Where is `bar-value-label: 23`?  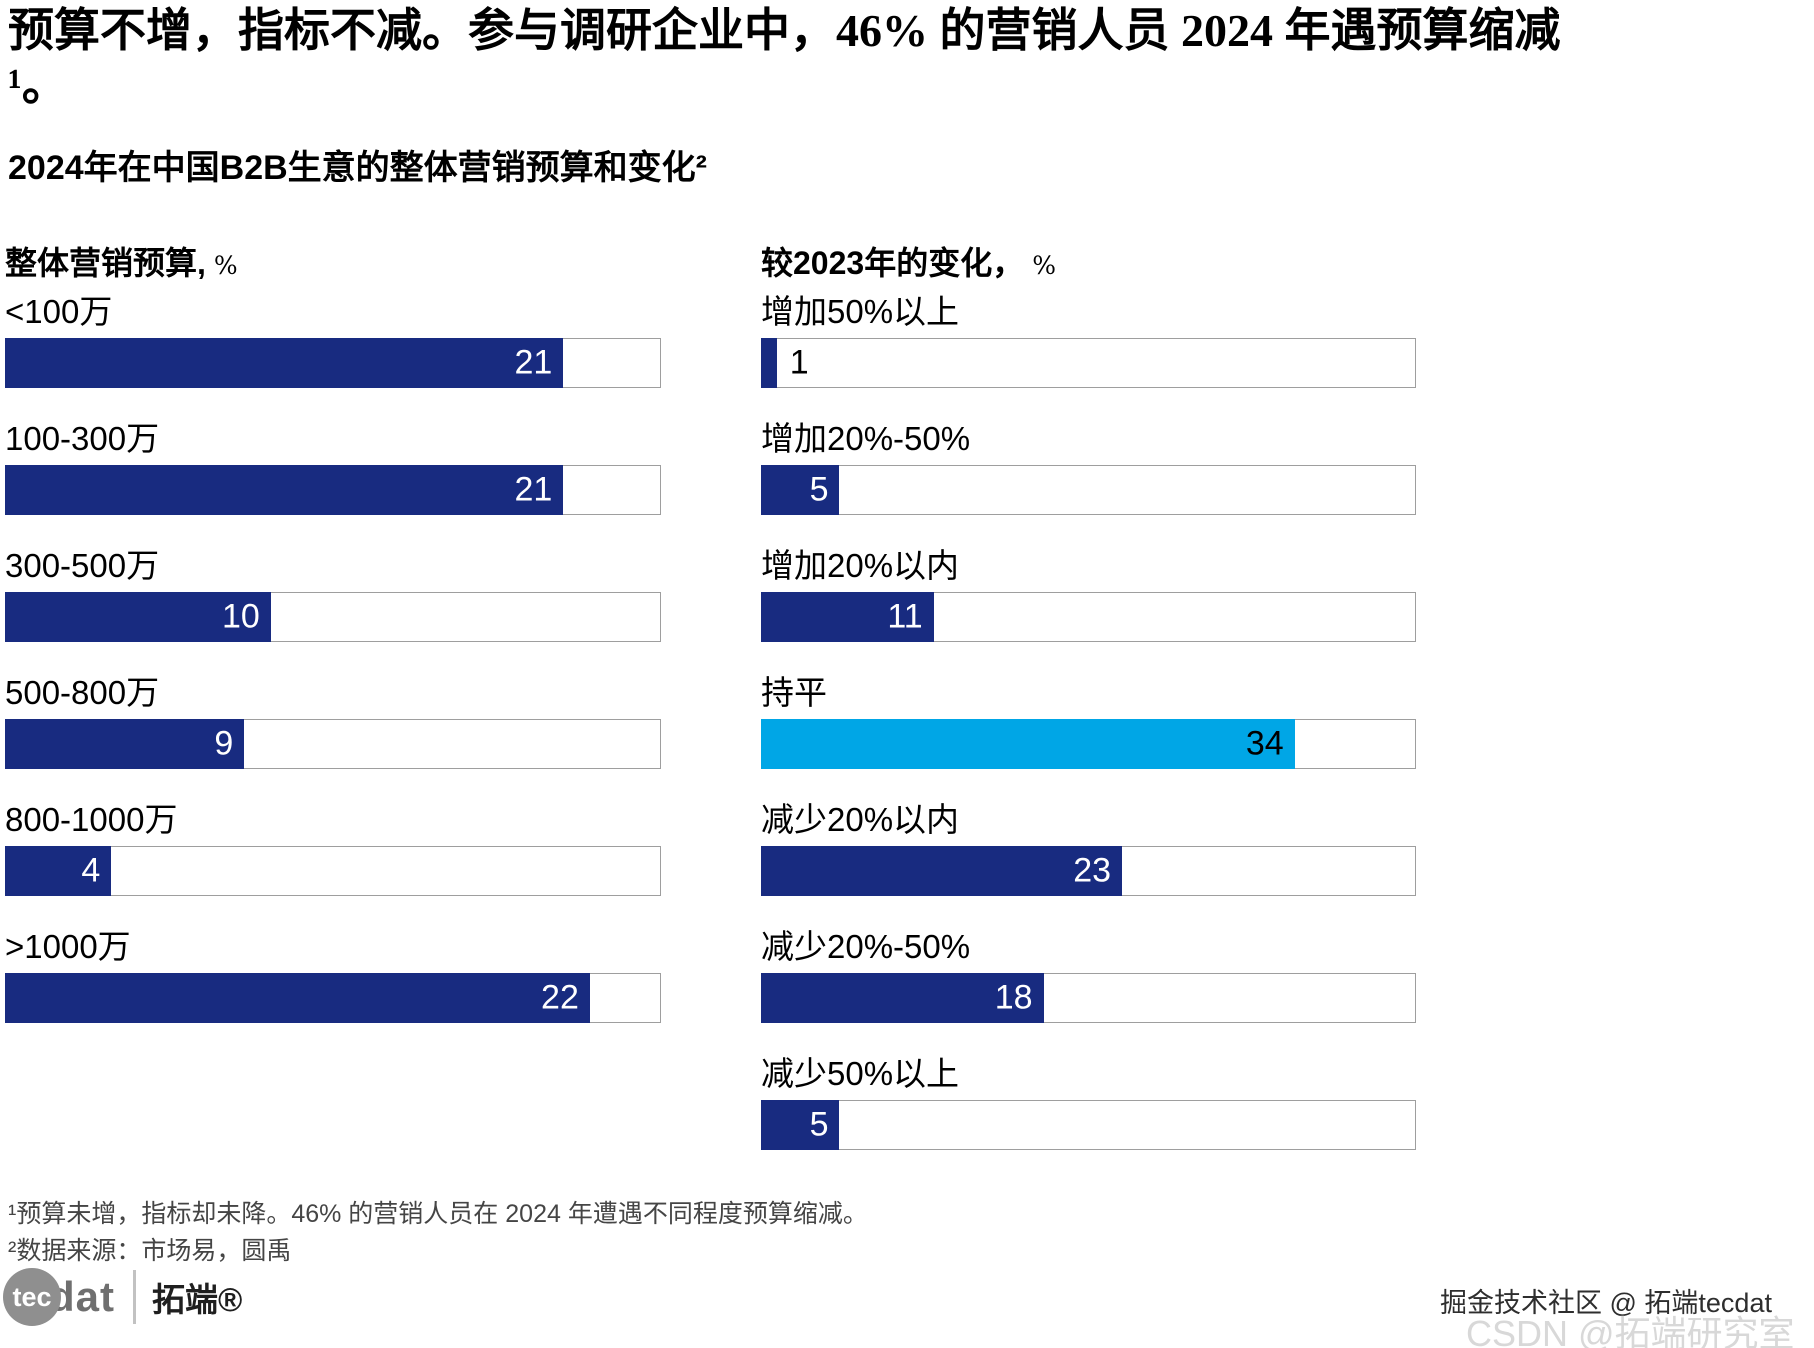 bar-value-label: 23 is located at coordinates (1092, 870).